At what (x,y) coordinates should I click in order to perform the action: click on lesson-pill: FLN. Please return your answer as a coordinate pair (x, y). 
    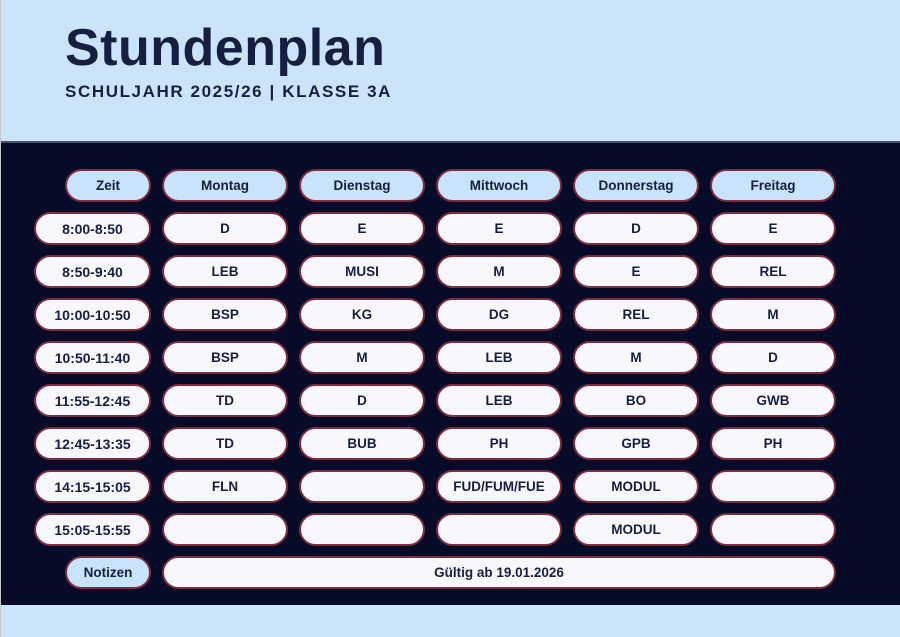
    Looking at the image, I should click on (225, 486).